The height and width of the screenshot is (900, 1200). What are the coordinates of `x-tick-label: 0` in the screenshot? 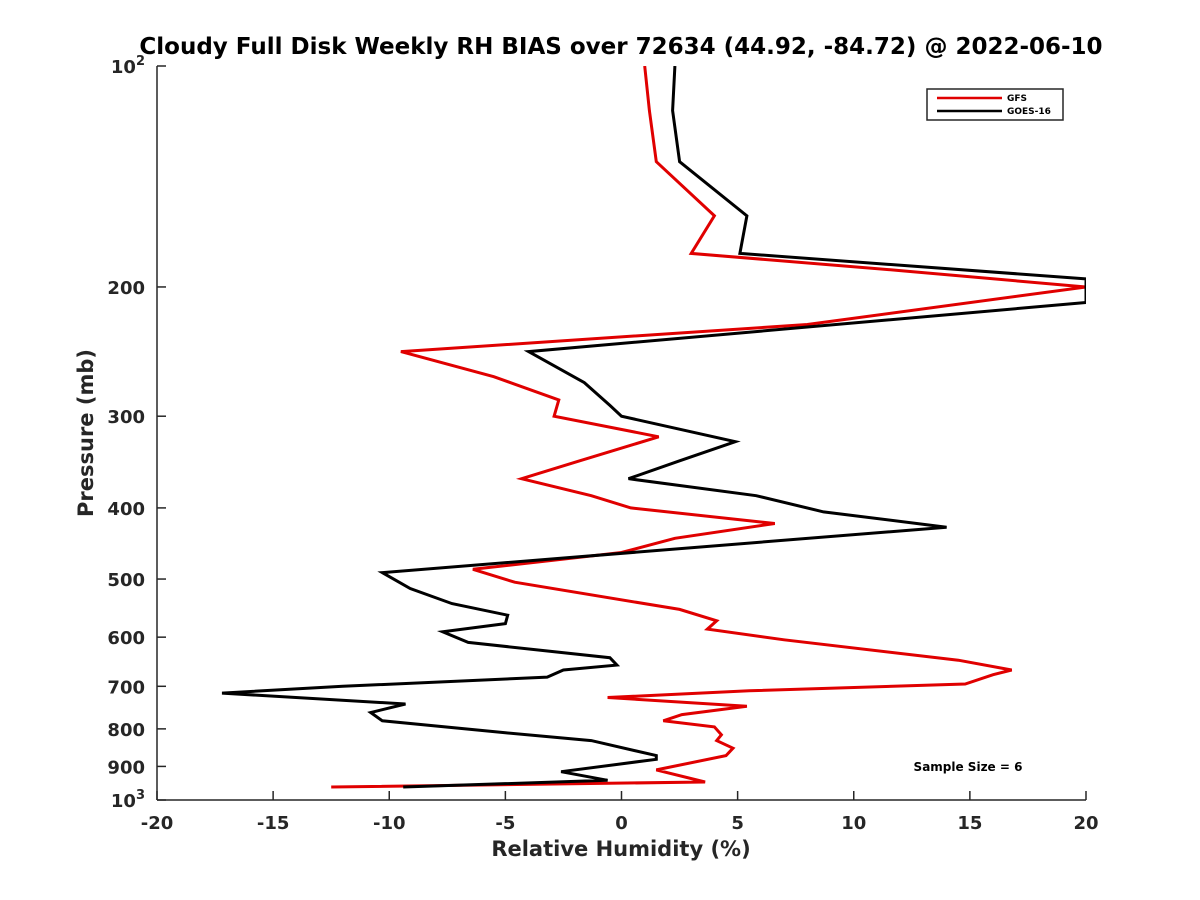 It's located at (621, 823).